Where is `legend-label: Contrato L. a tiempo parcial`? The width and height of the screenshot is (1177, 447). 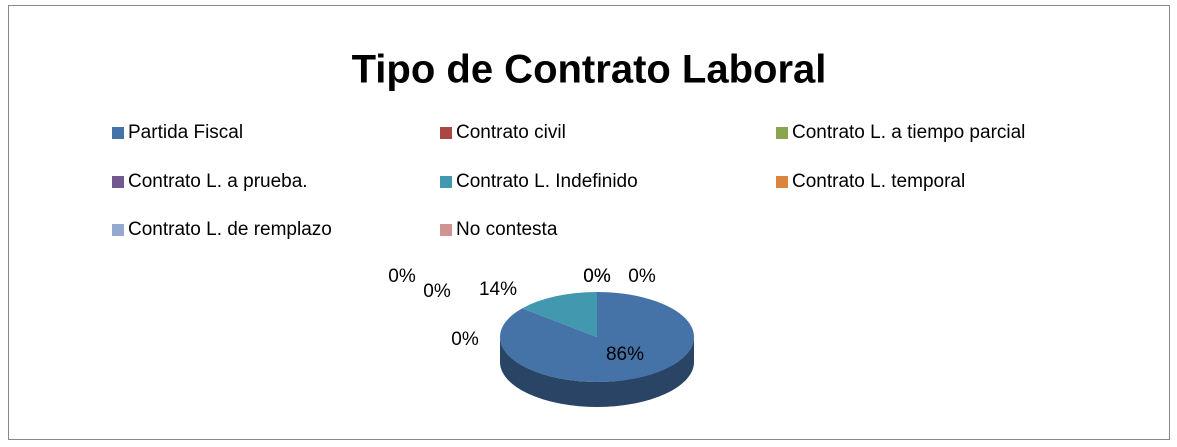
legend-label: Contrato L. a tiempo parcial is located at coordinates (908, 132).